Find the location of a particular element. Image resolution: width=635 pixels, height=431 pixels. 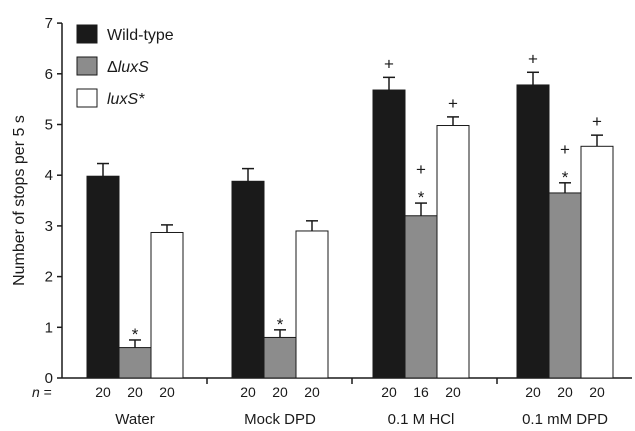

category-label: 0.1 mM DPD is located at coordinates (565, 419).